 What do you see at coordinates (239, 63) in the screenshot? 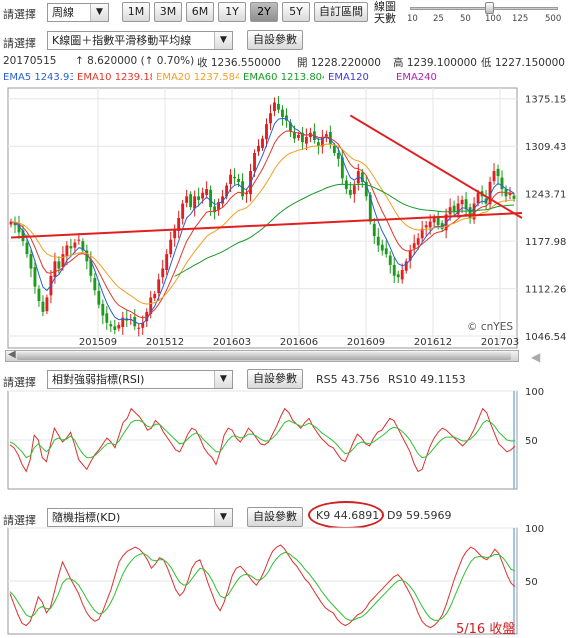
I see `info-close: 收 1236.550000` at bounding box center [239, 63].